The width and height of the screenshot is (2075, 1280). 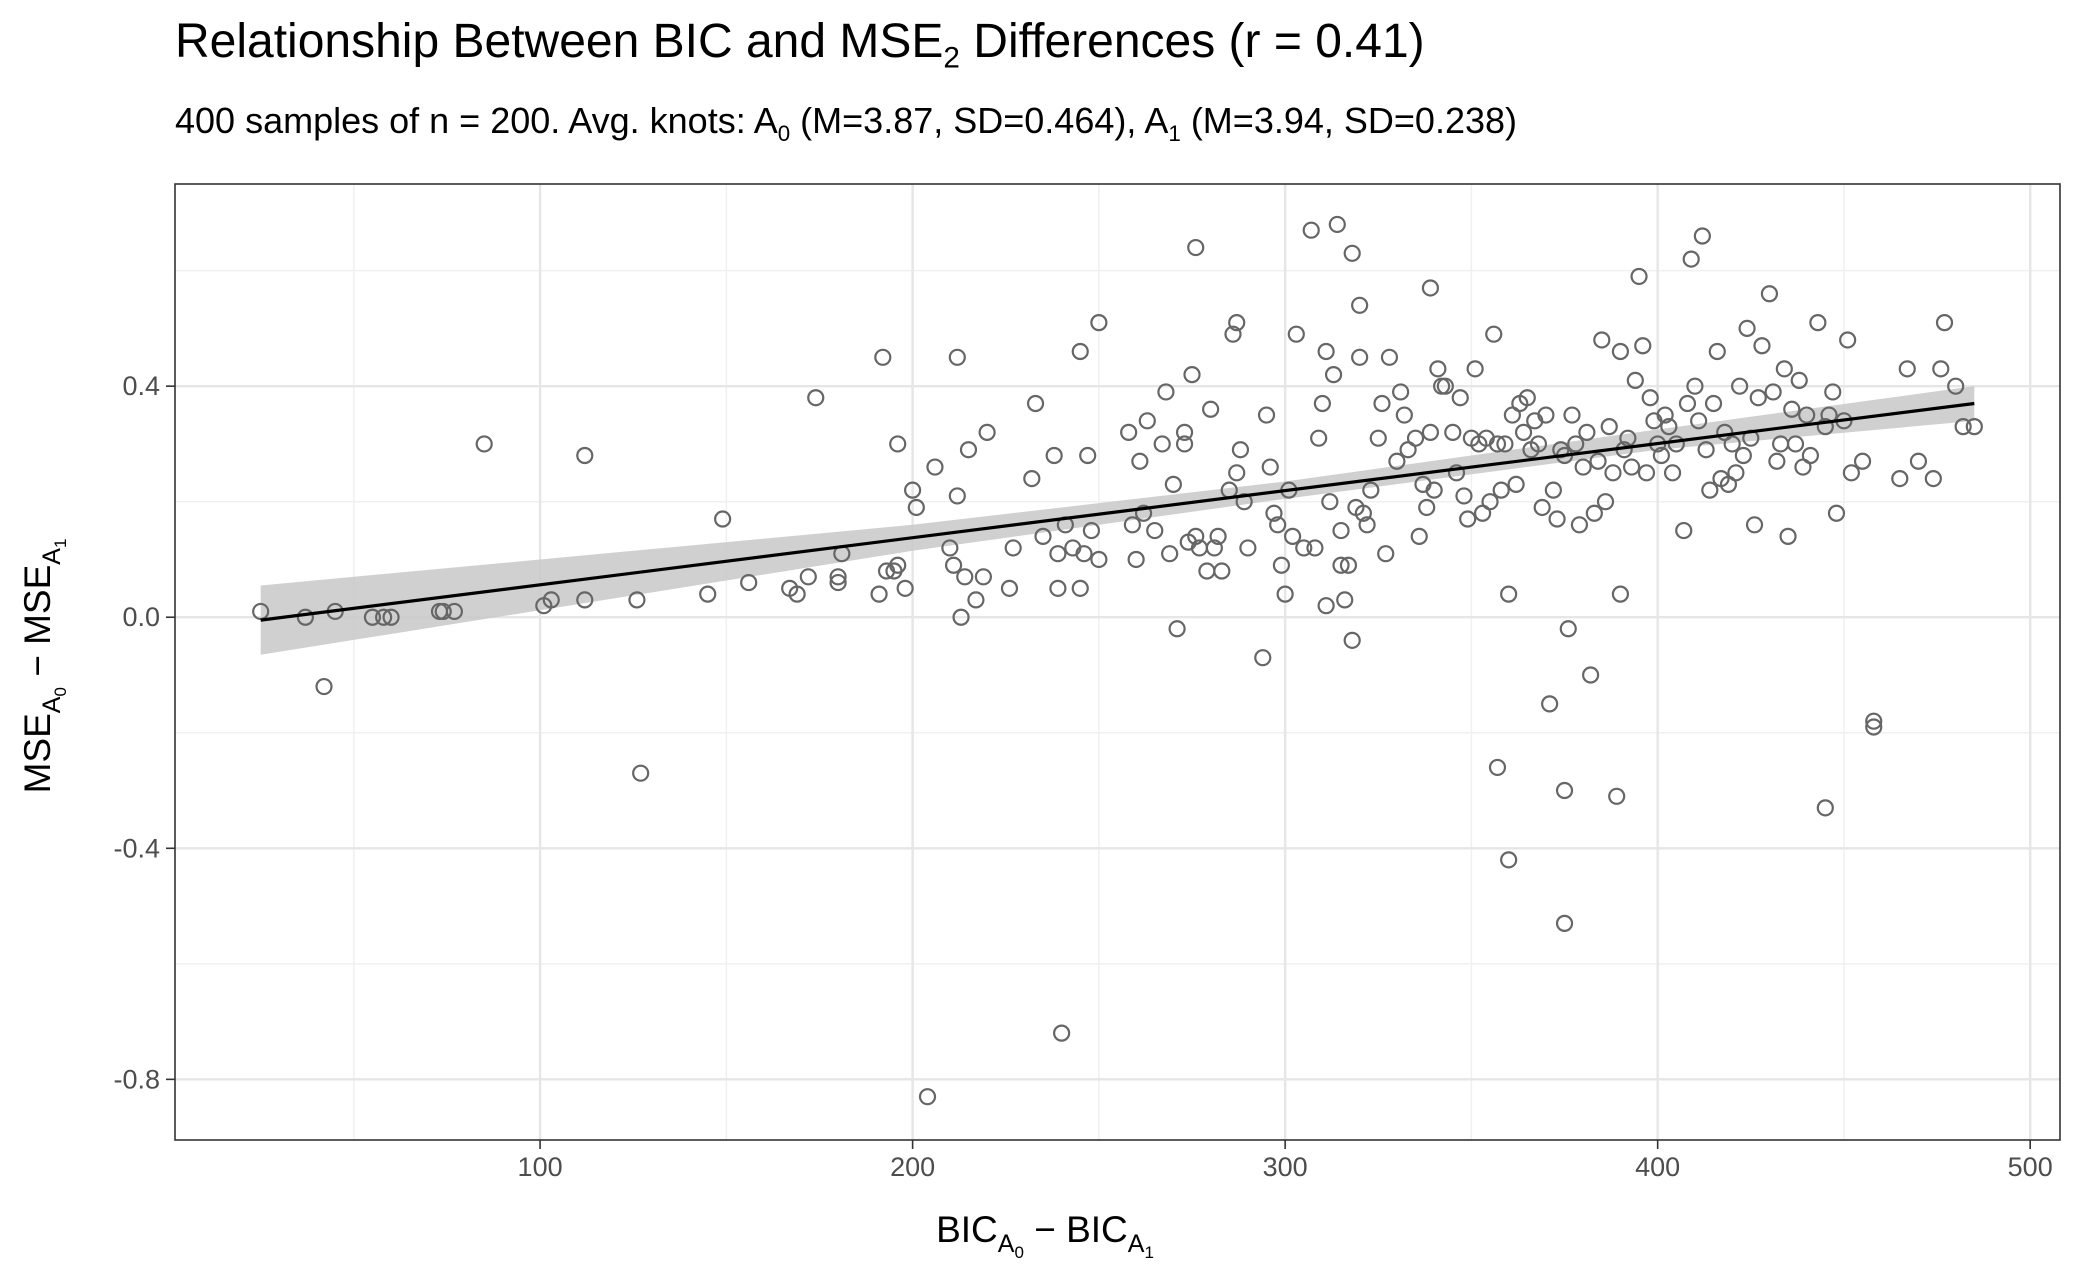 I want to click on x-tick-label: 300, so click(x=1285, y=1167).